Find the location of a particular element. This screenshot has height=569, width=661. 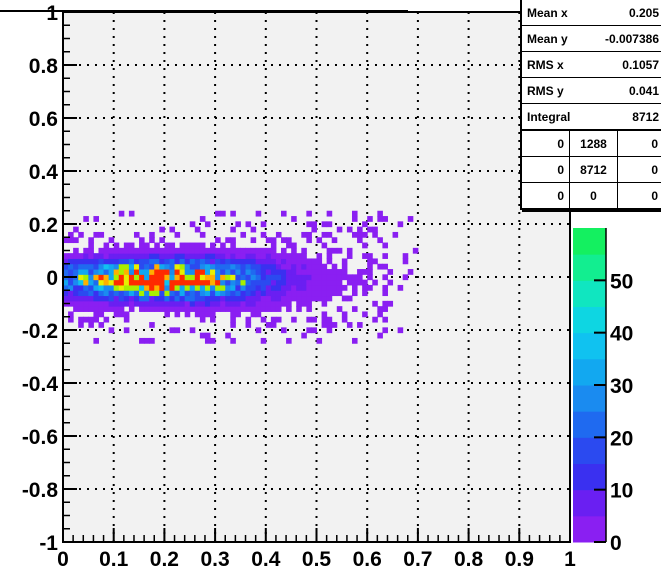

colorbar-segment is located at coordinates (589, 320).